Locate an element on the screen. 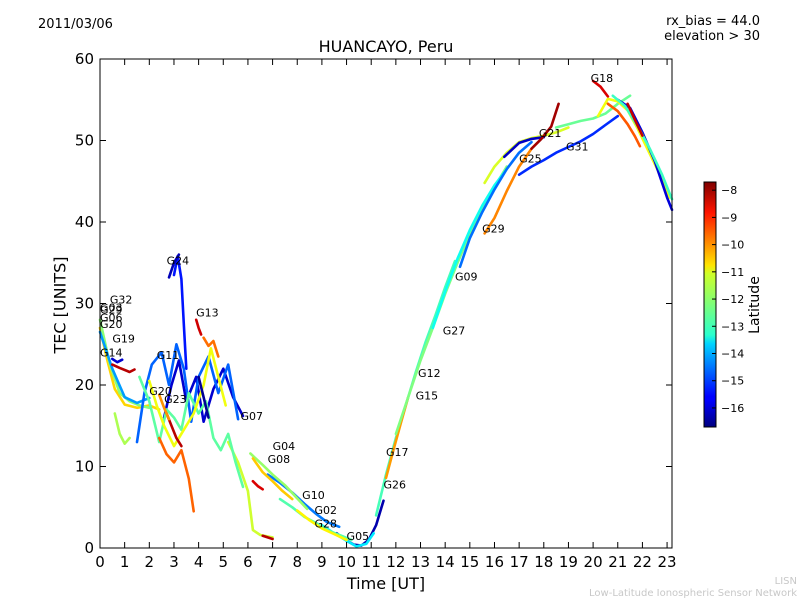 The image size is (800, 600). colorbar-ticks: −16 −15 −14 −13 −12 −11 −10 −9 −8 is located at coordinates (728, 299).